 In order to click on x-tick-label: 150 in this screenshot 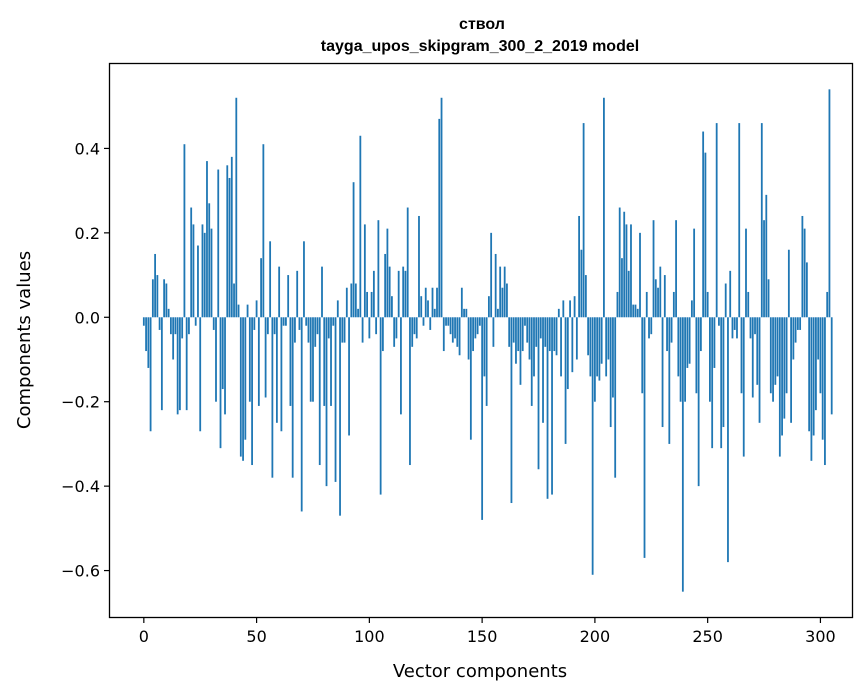, I will do `click(482, 636)`.